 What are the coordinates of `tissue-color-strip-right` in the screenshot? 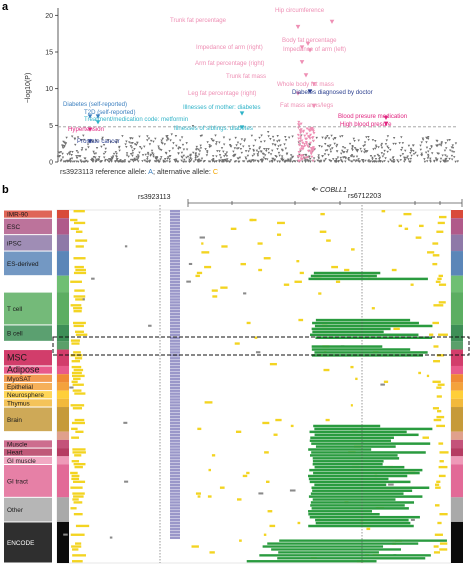 It's located at (457, 403).